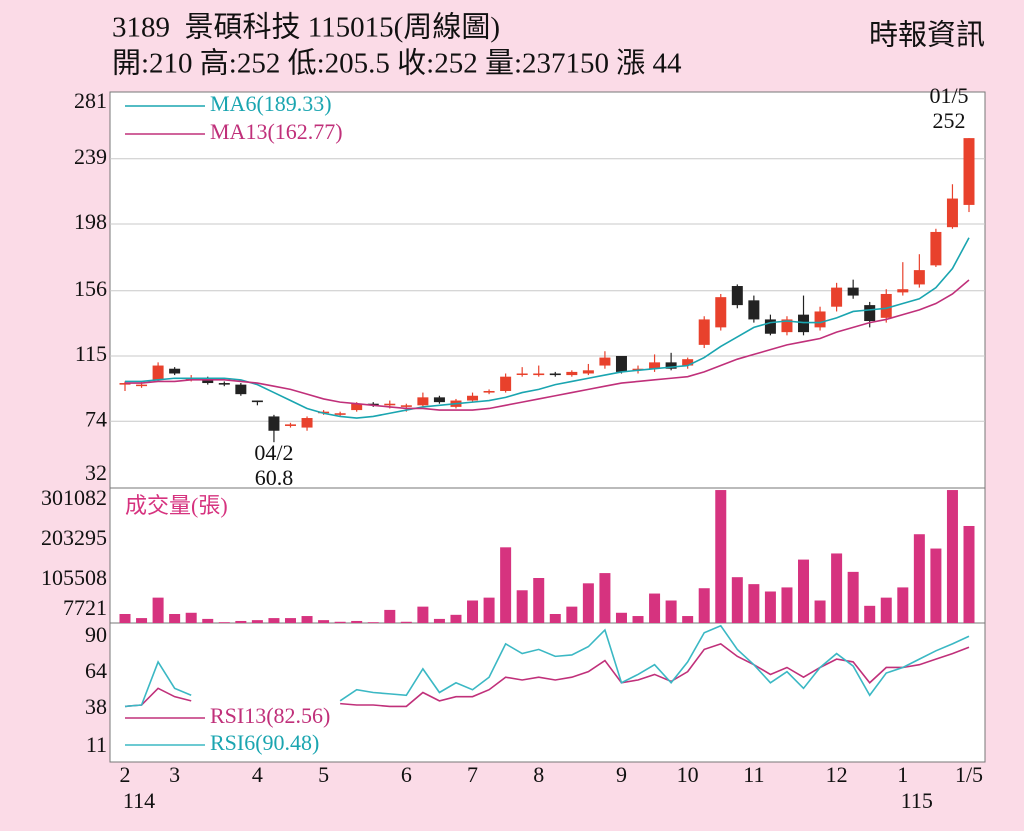 This screenshot has width=1024, height=831. What do you see at coordinates (74, 577) in the screenshot?
I see `y-tick-label: 105508` at bounding box center [74, 577].